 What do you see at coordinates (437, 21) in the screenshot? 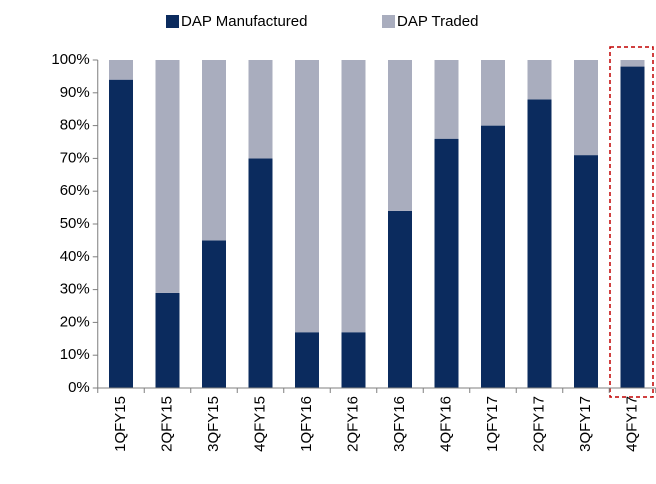
I see `legend-label: DAP Traded` at bounding box center [437, 21].